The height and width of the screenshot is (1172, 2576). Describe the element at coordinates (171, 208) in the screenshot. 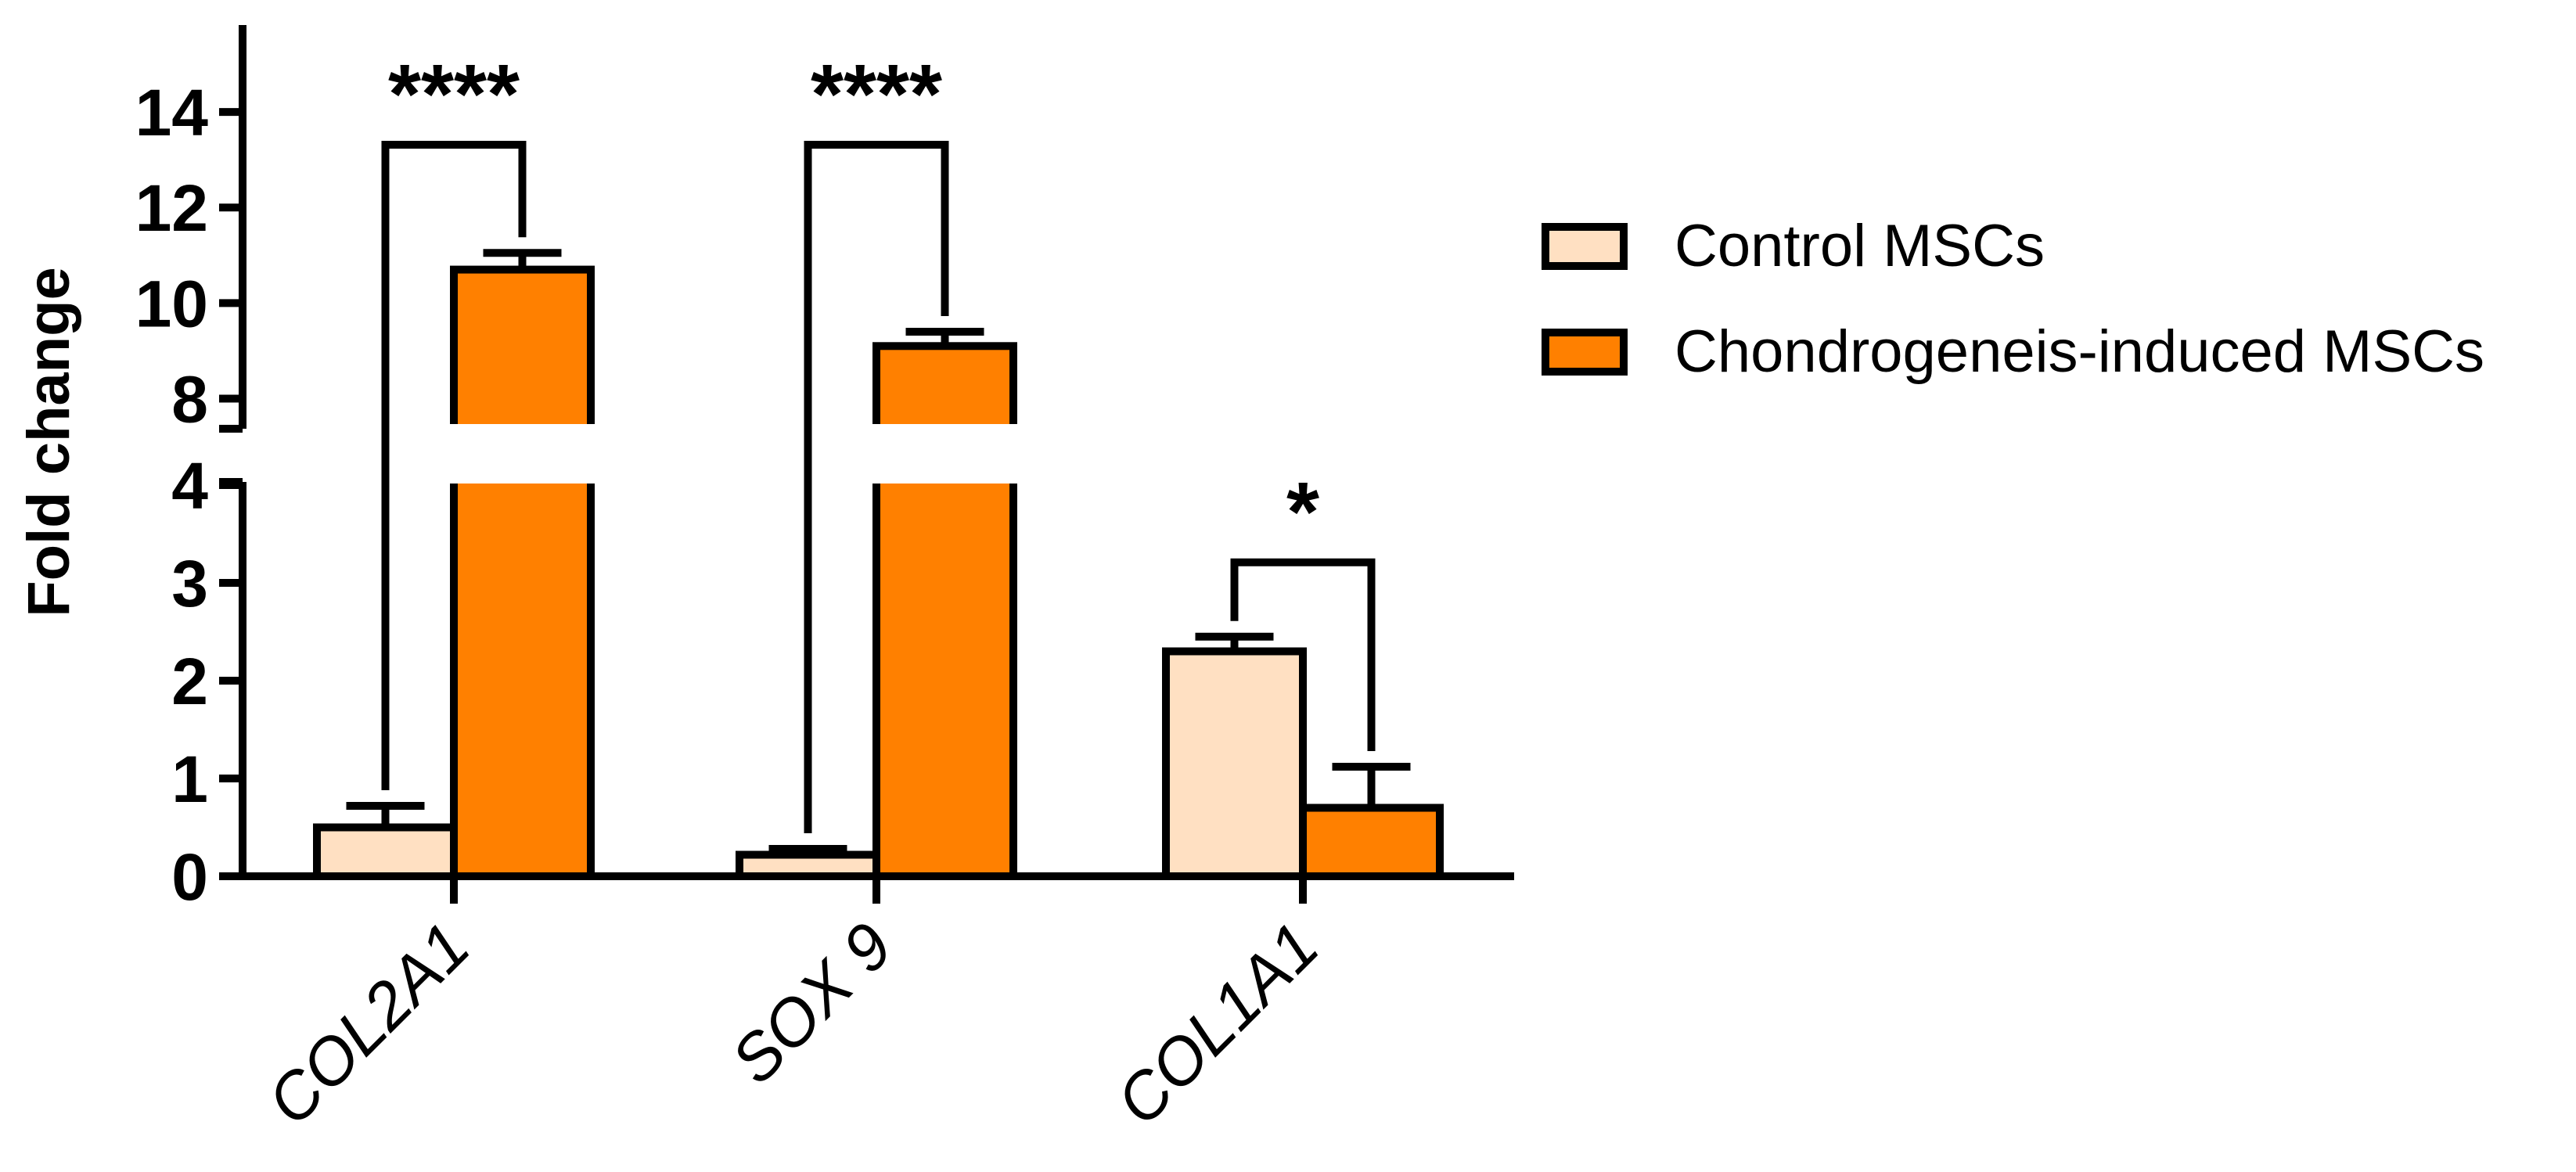

I see `y-tick-label-12: 12` at that location.